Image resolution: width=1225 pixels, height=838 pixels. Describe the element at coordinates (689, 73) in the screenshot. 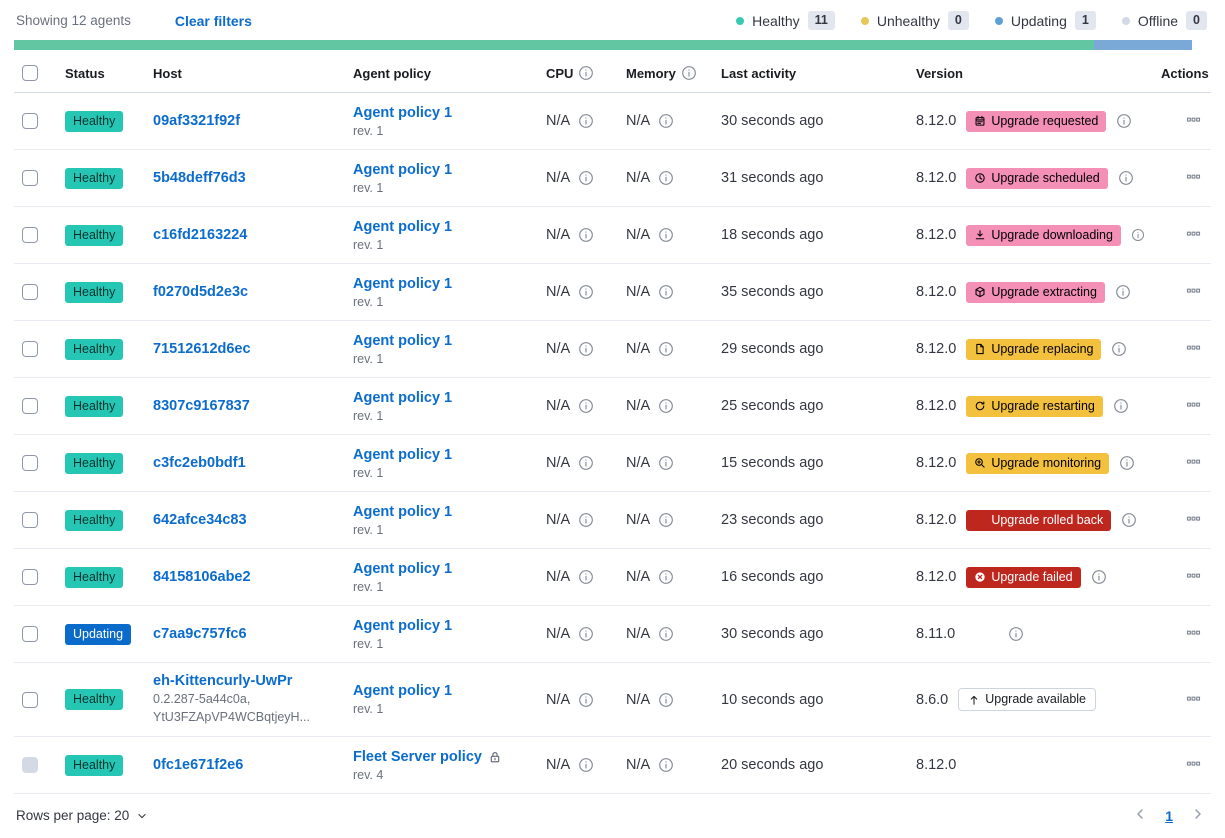

I see `memory-info-icon` at that location.